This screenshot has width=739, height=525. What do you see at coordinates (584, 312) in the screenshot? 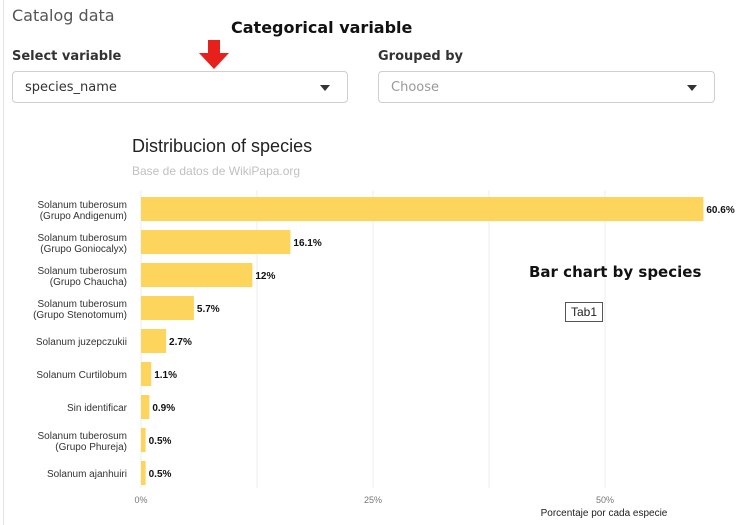
I see `tab-badge: Tab1` at bounding box center [584, 312].